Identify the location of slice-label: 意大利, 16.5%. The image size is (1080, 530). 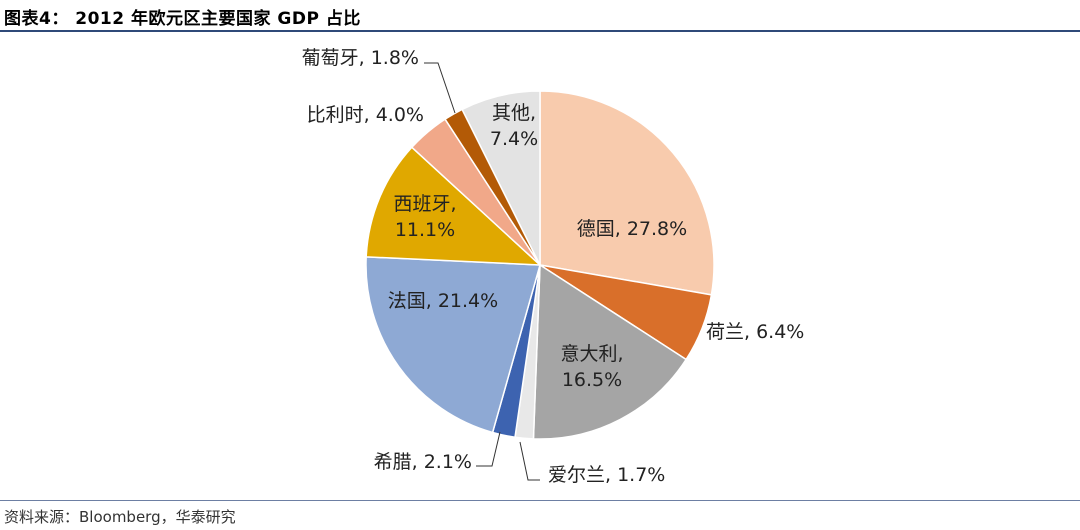
(591, 367).